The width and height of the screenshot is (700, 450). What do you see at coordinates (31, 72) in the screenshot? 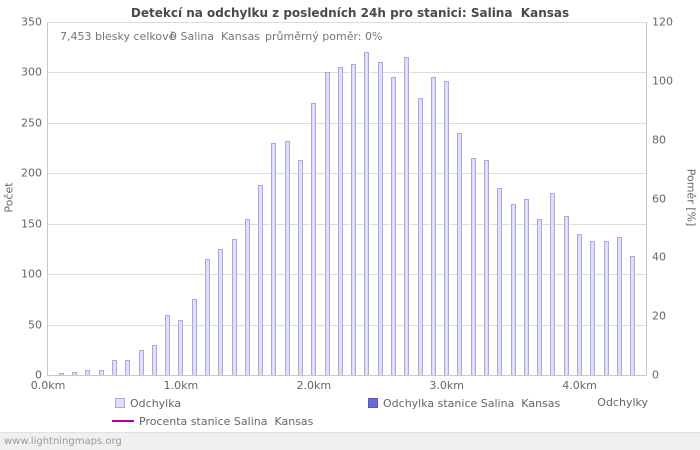
I see `y-axis-tick-left: 300` at bounding box center [31, 72].